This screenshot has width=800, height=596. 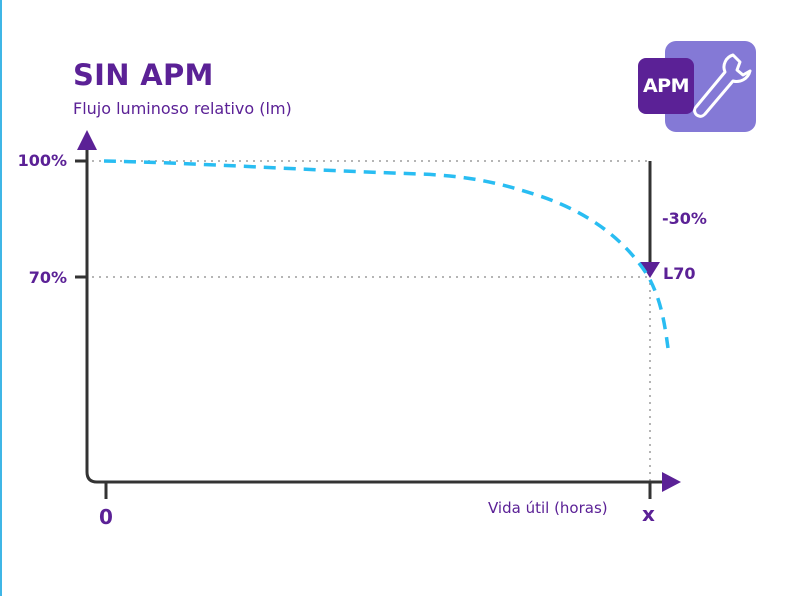 What do you see at coordinates (650, 270) in the screenshot?
I see `drop-arrow-head-icon` at bounding box center [650, 270].